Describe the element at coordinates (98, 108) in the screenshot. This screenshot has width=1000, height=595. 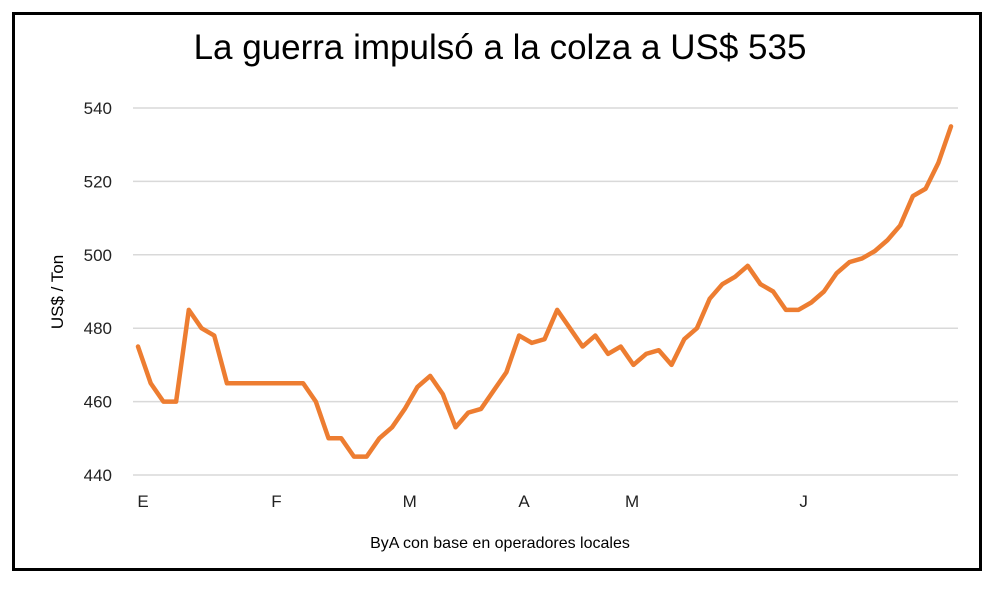
I see `y-tick-label: 540` at that location.